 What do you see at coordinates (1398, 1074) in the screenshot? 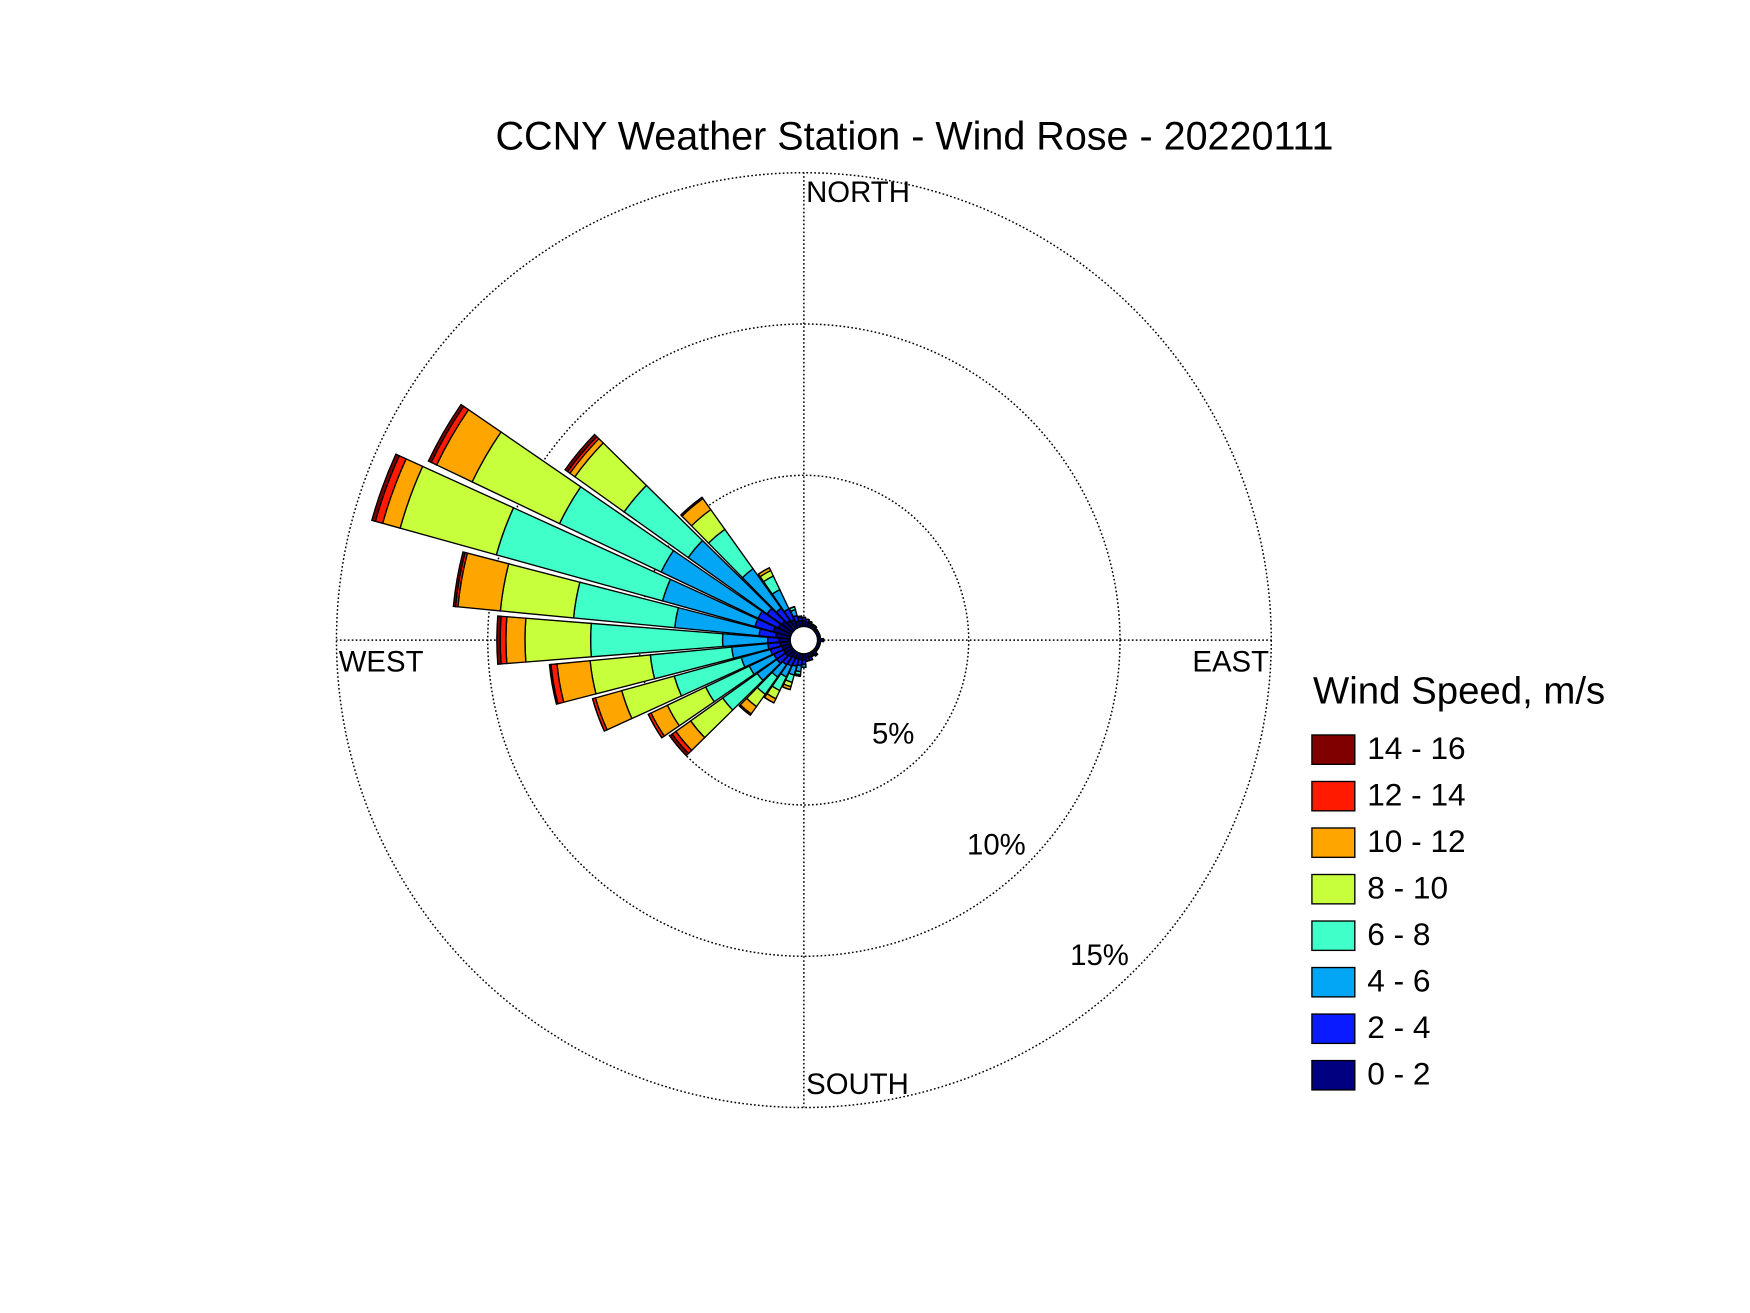
I see `legend-label: 0 - 2` at bounding box center [1398, 1074].